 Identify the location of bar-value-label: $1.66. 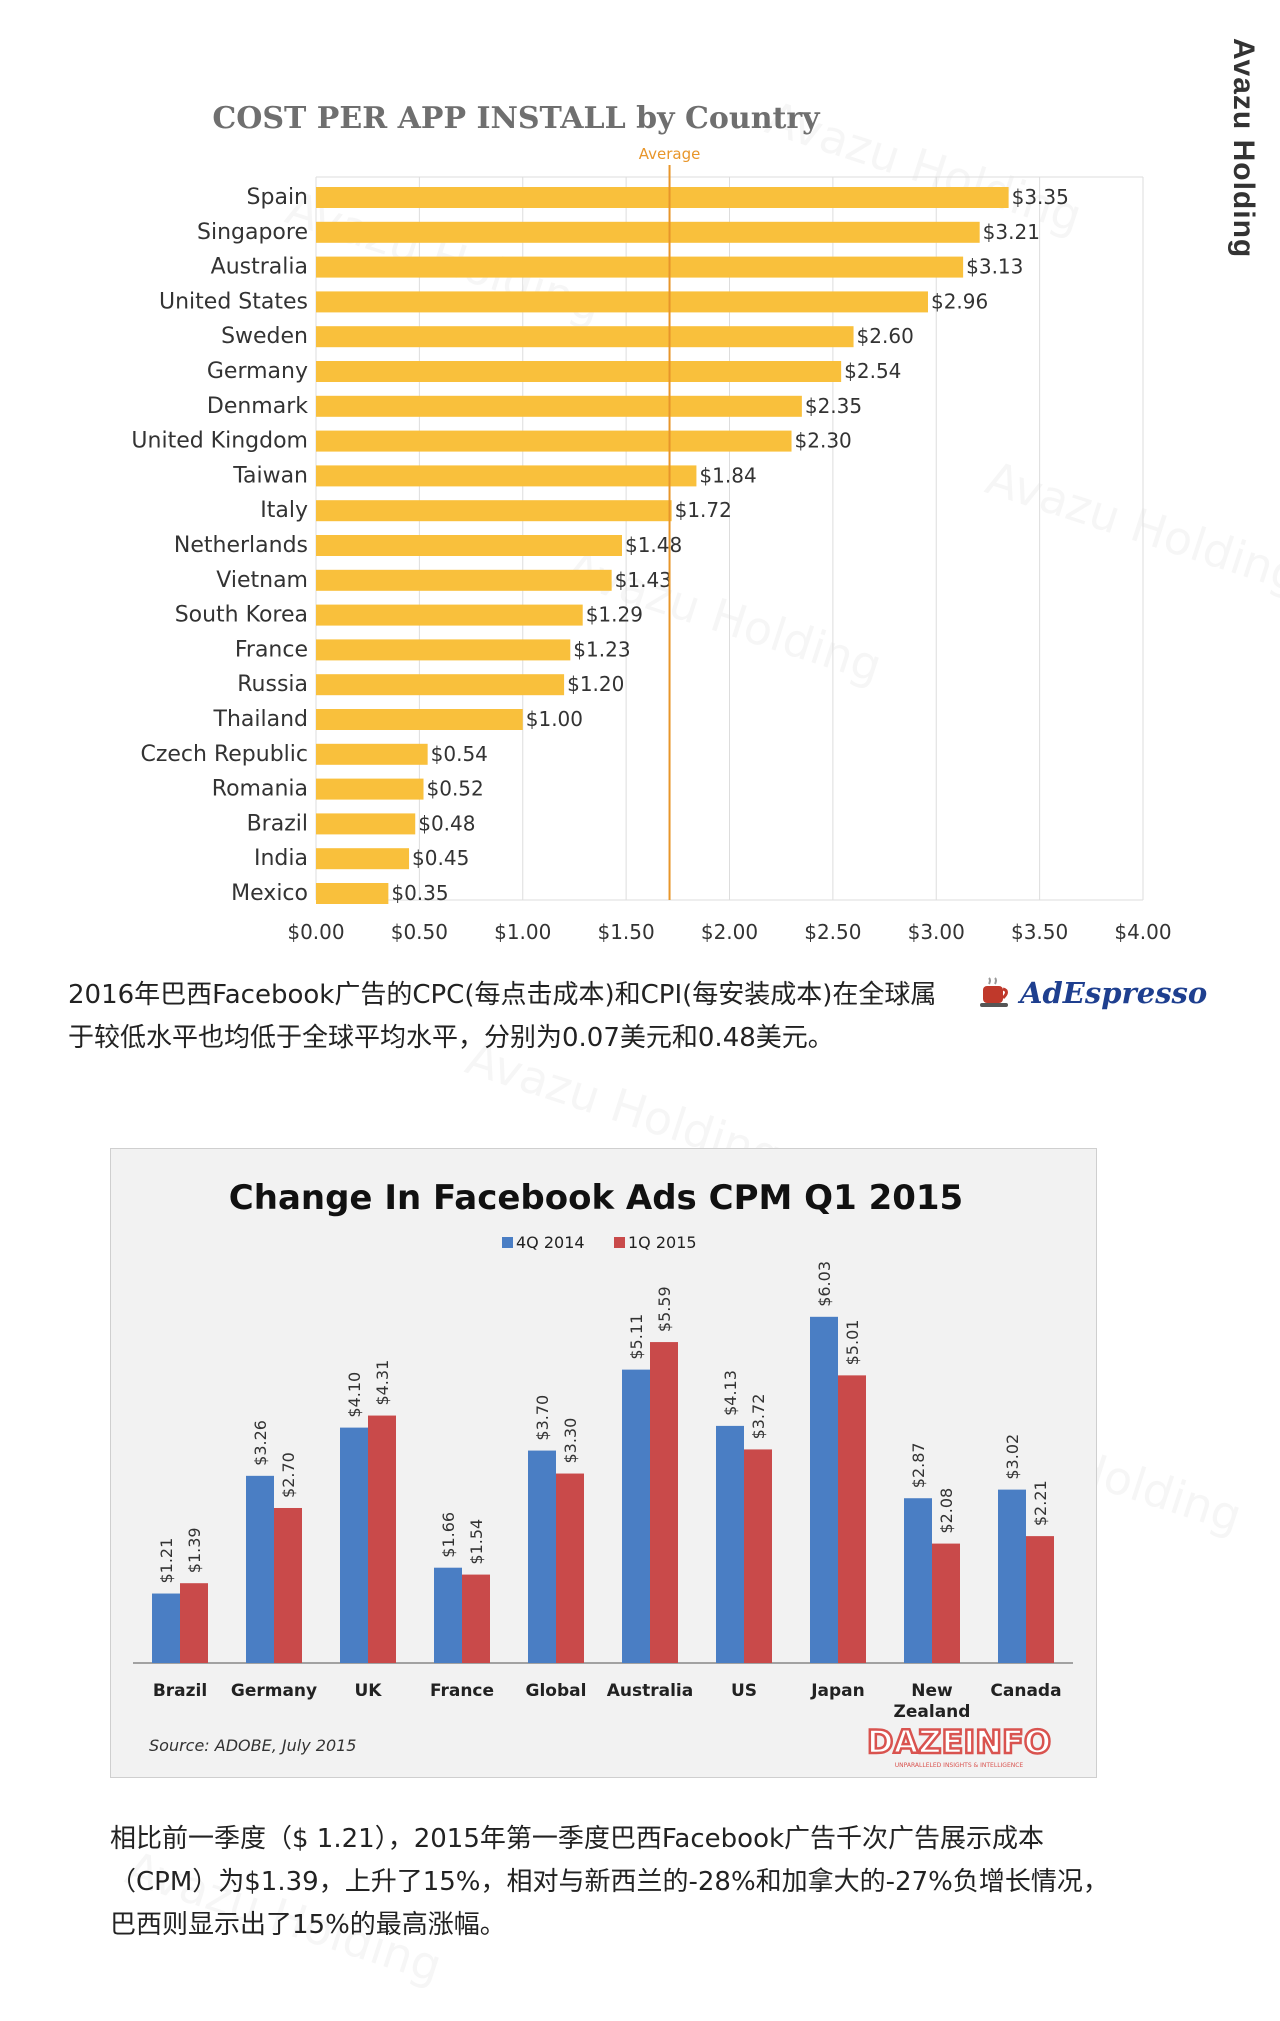
(448, 1535).